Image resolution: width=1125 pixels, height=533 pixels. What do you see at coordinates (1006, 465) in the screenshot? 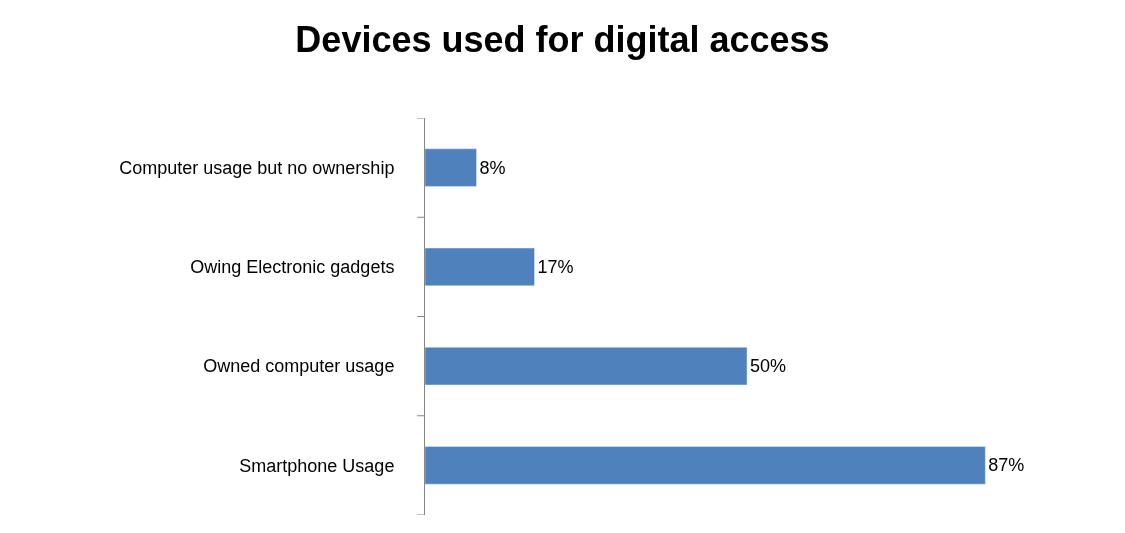
I see `data-label: 87%` at bounding box center [1006, 465].